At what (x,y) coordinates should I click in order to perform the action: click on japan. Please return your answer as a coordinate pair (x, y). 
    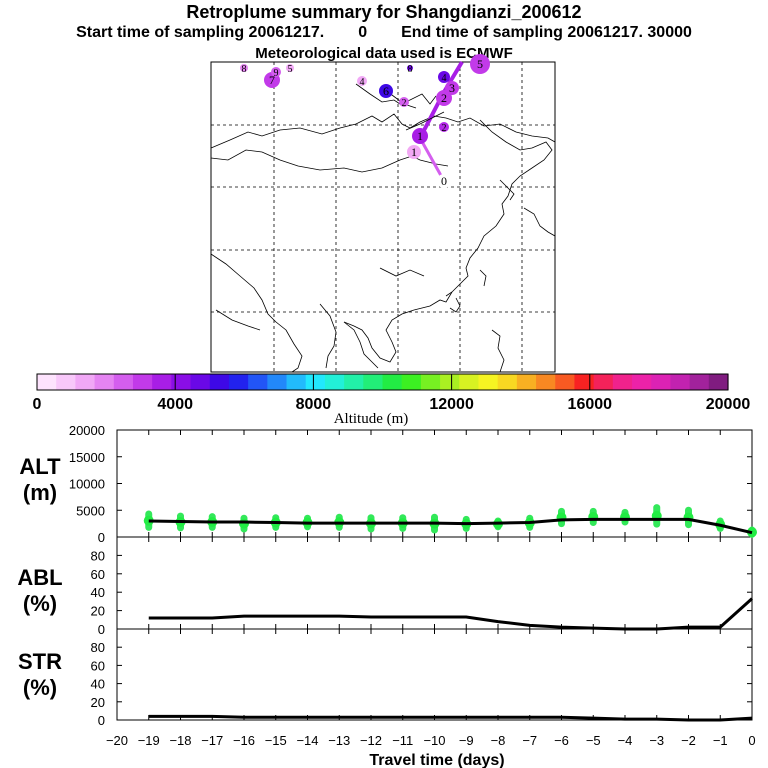
    Looking at the image, I should click on (539, 222).